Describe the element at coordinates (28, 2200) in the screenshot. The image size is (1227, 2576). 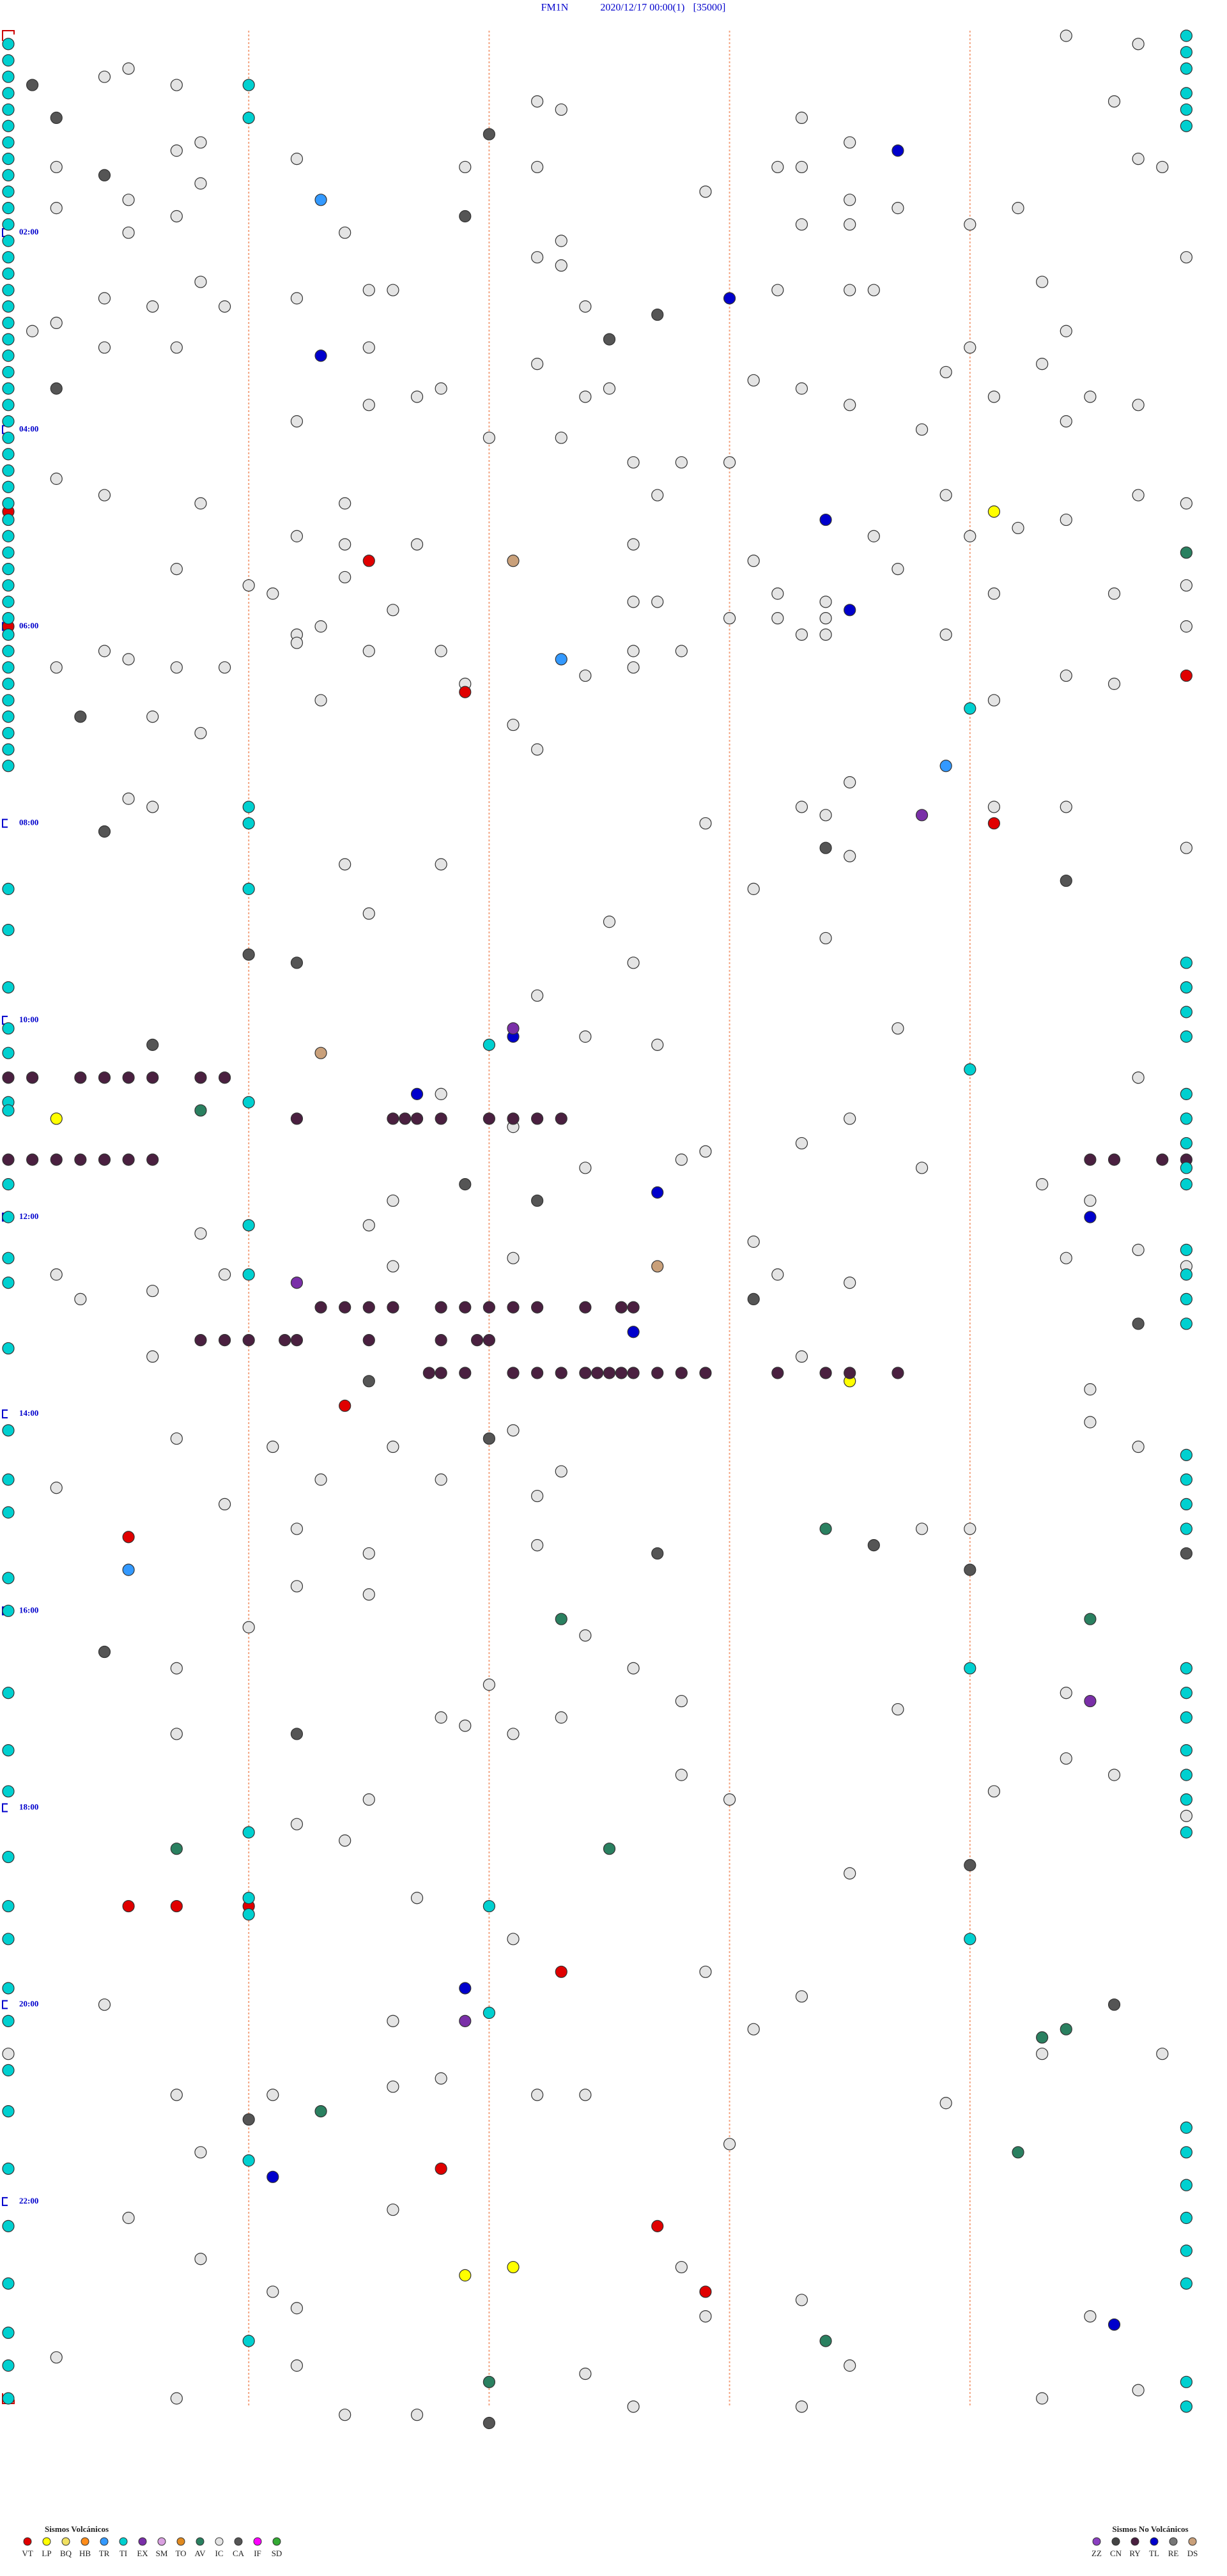
I see `hour-label: 22:00` at that location.